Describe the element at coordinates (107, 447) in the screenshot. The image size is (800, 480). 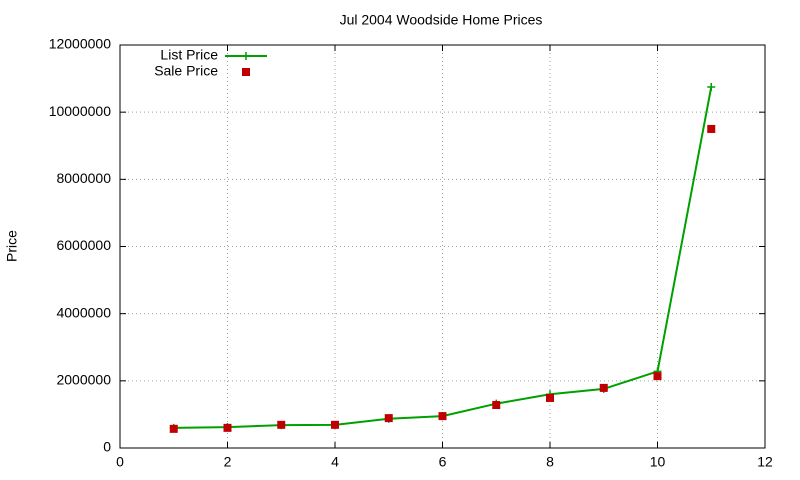
I see `y-tick-label: 0` at that location.